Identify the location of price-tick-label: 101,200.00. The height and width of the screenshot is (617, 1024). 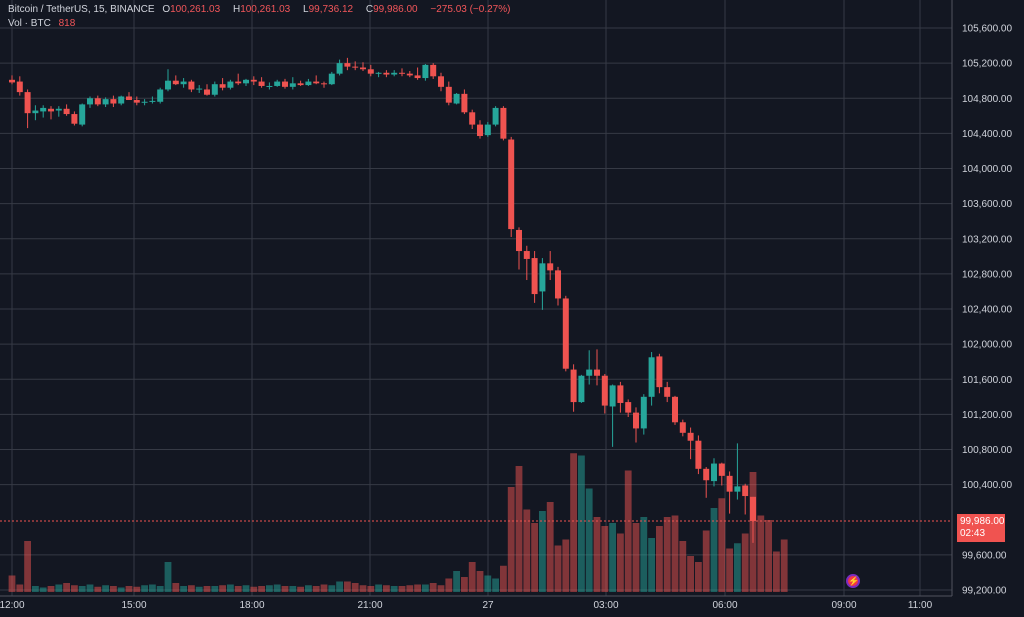
(987, 415).